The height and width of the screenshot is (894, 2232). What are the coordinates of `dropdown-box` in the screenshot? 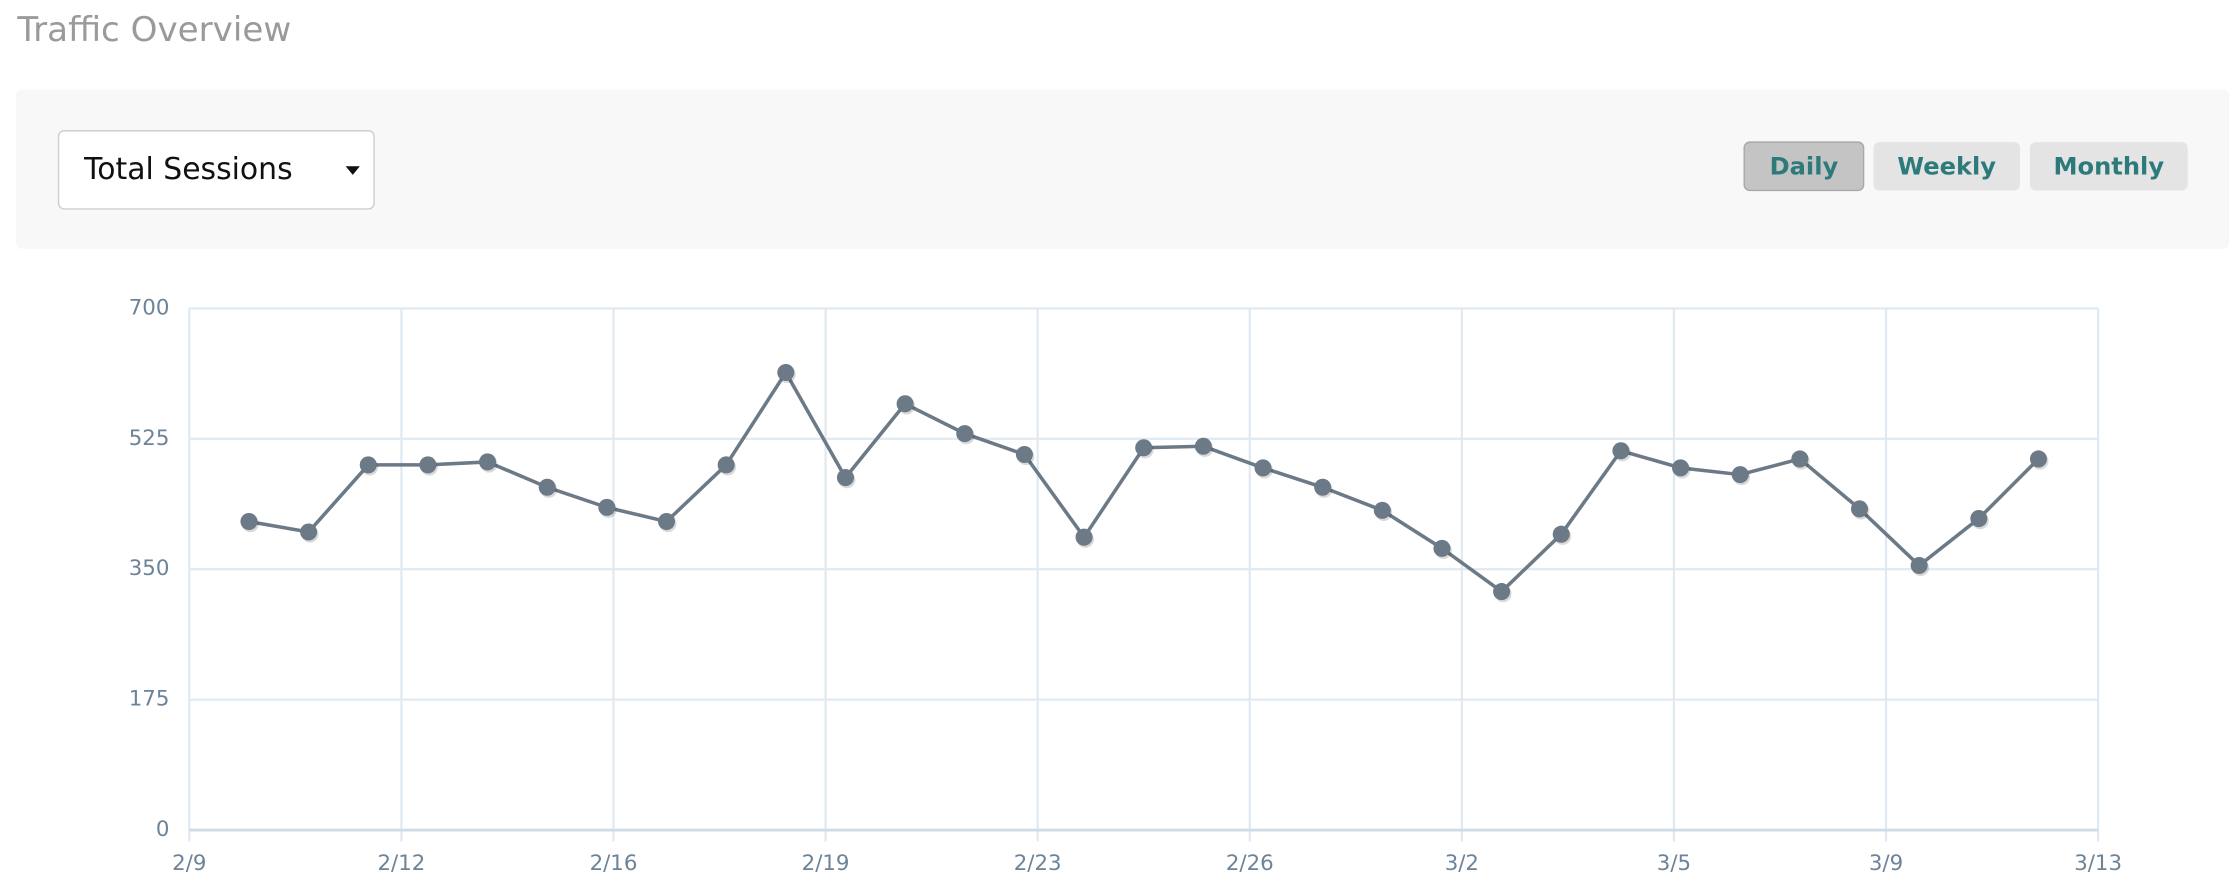 It's located at (216, 170).